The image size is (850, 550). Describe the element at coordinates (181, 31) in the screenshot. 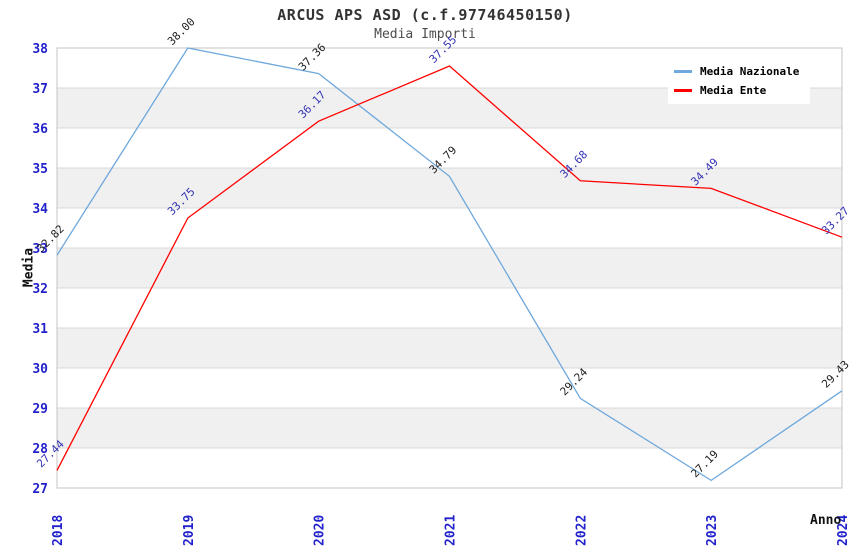

I see `point-label: 38.00` at that location.